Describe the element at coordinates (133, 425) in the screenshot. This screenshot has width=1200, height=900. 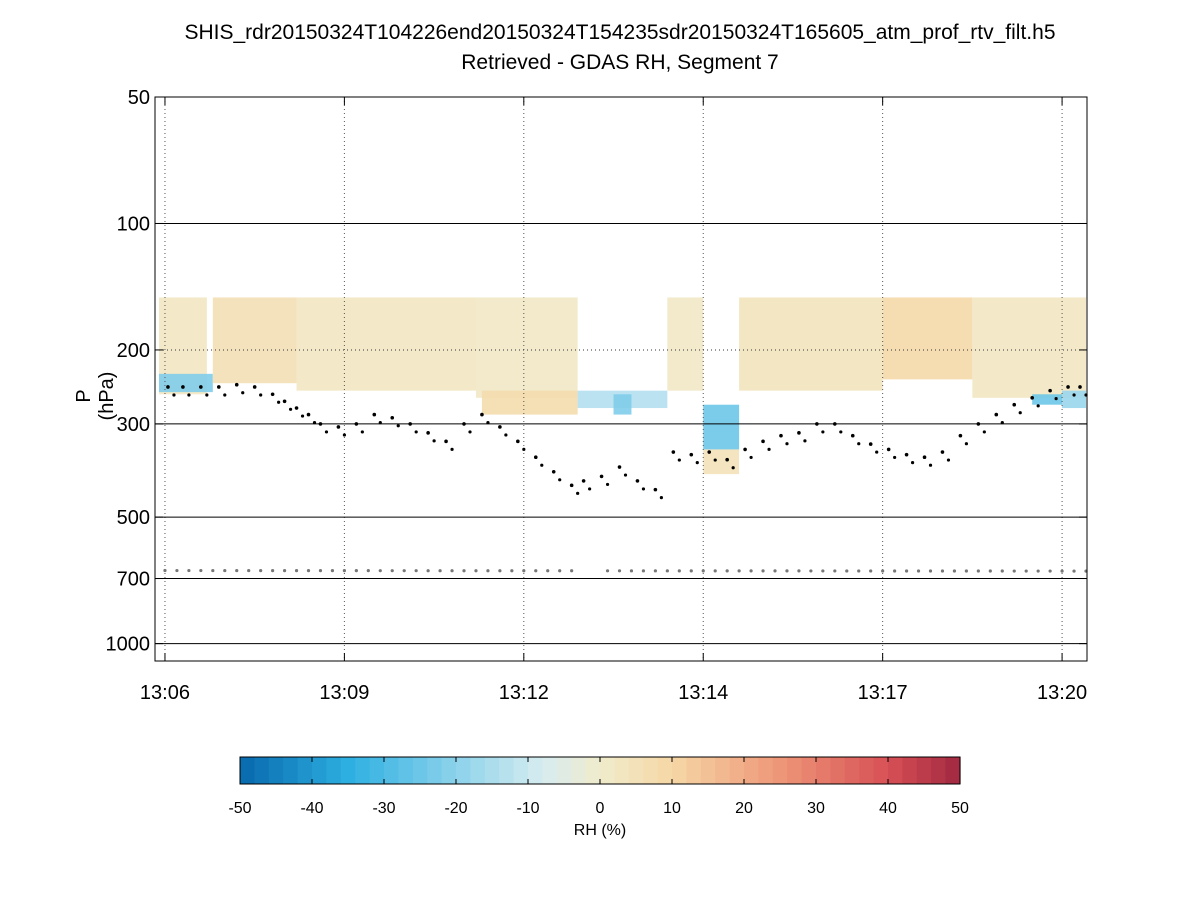
I see `y-tick-label: 300` at that location.